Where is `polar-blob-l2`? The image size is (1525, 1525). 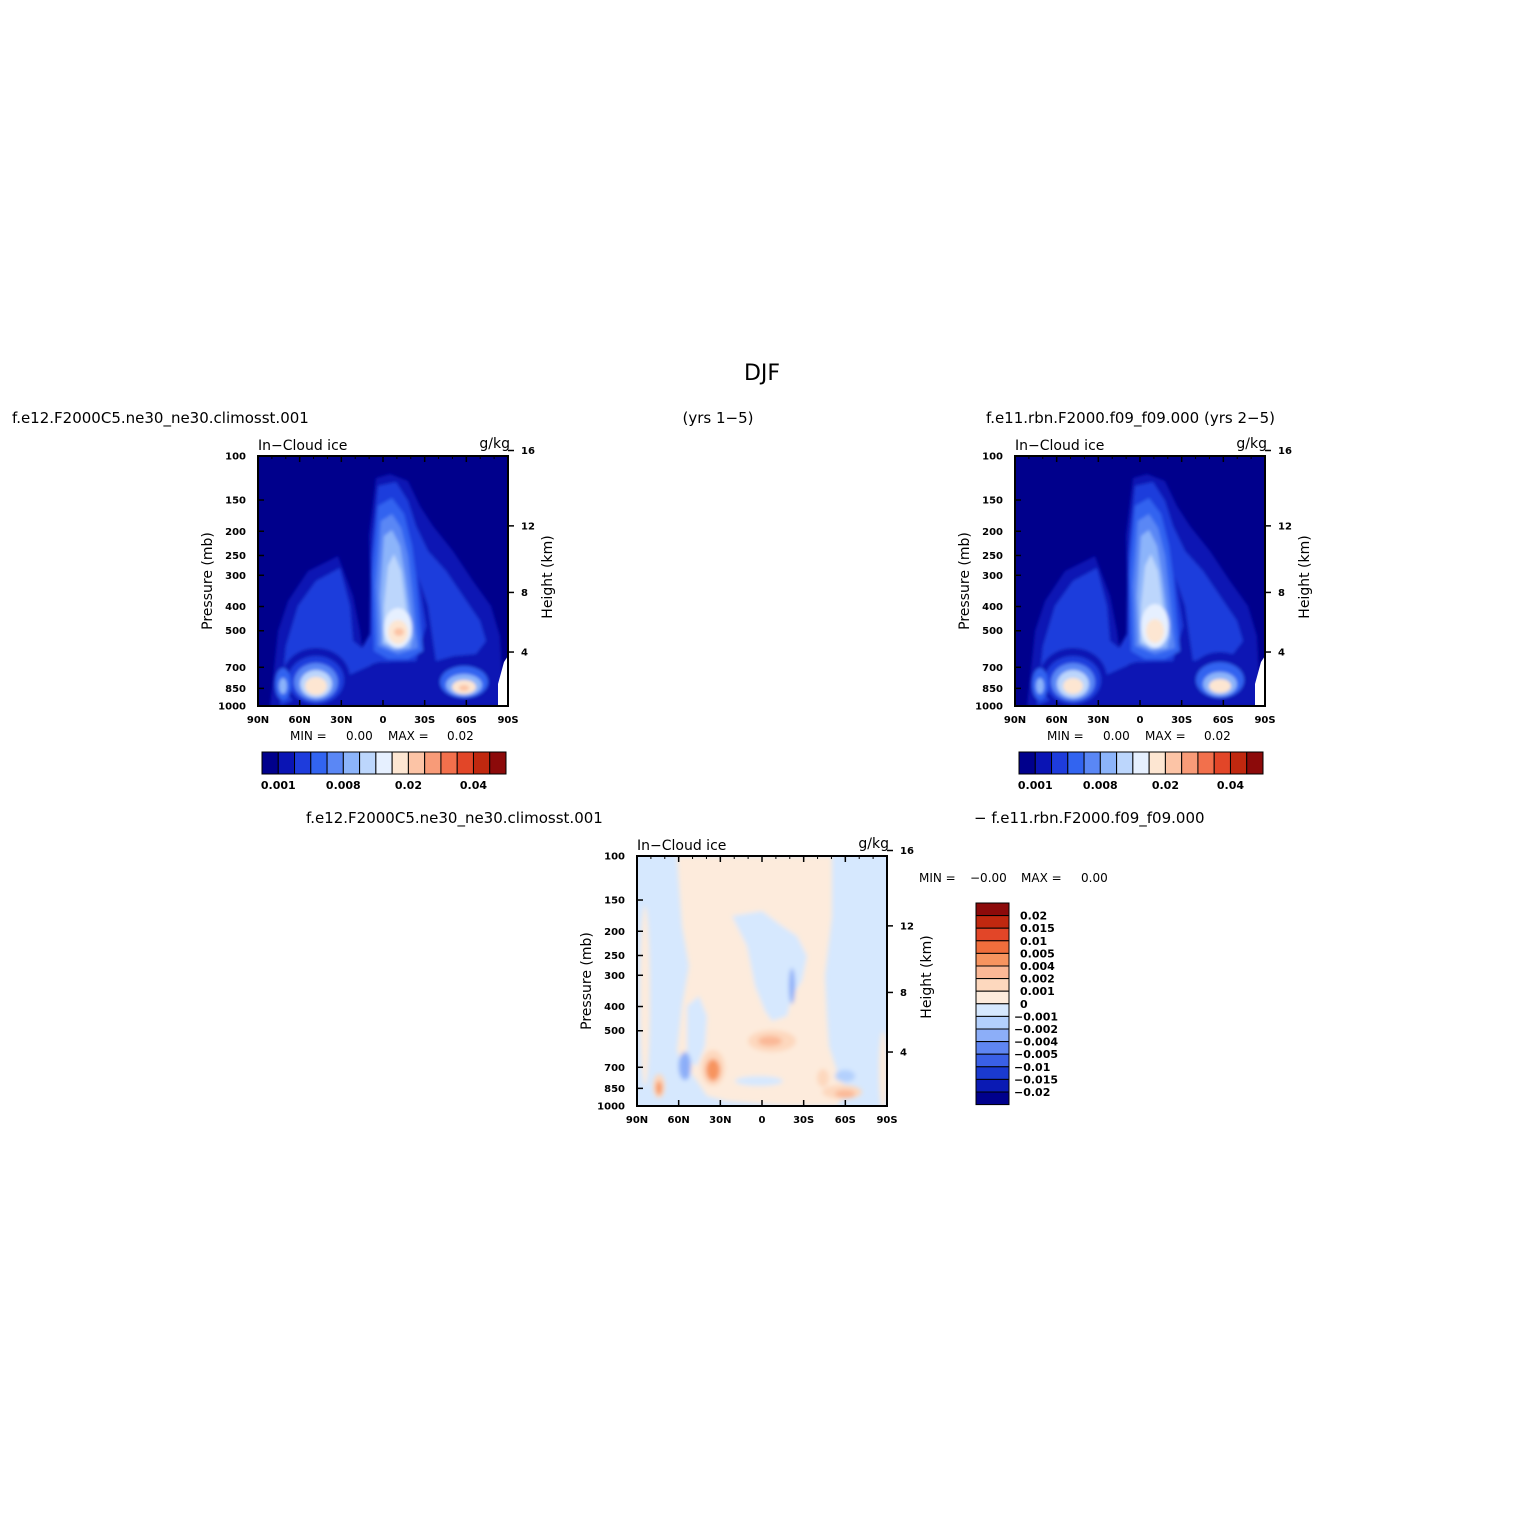 polar-blob-l2 is located at coordinates (1040, 686).